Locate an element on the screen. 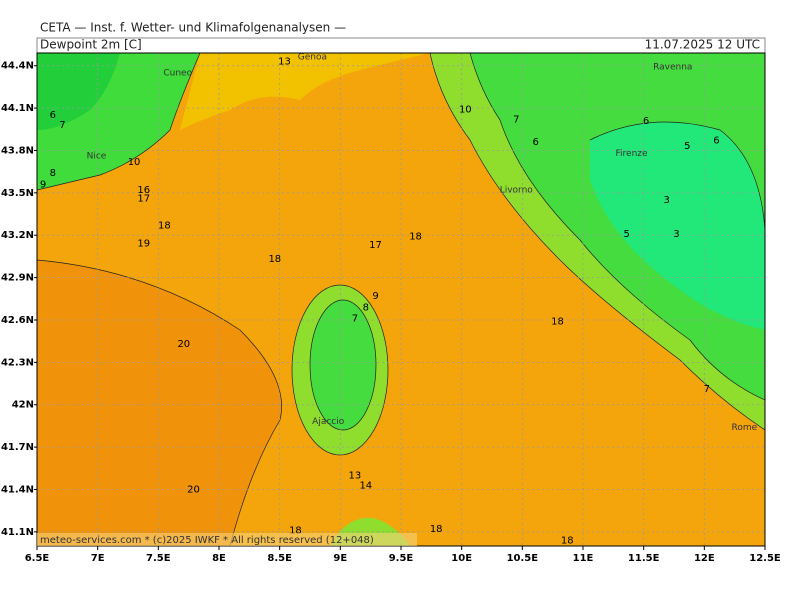 The width and height of the screenshot is (800, 600). contour-label: 14 is located at coordinates (365, 485).